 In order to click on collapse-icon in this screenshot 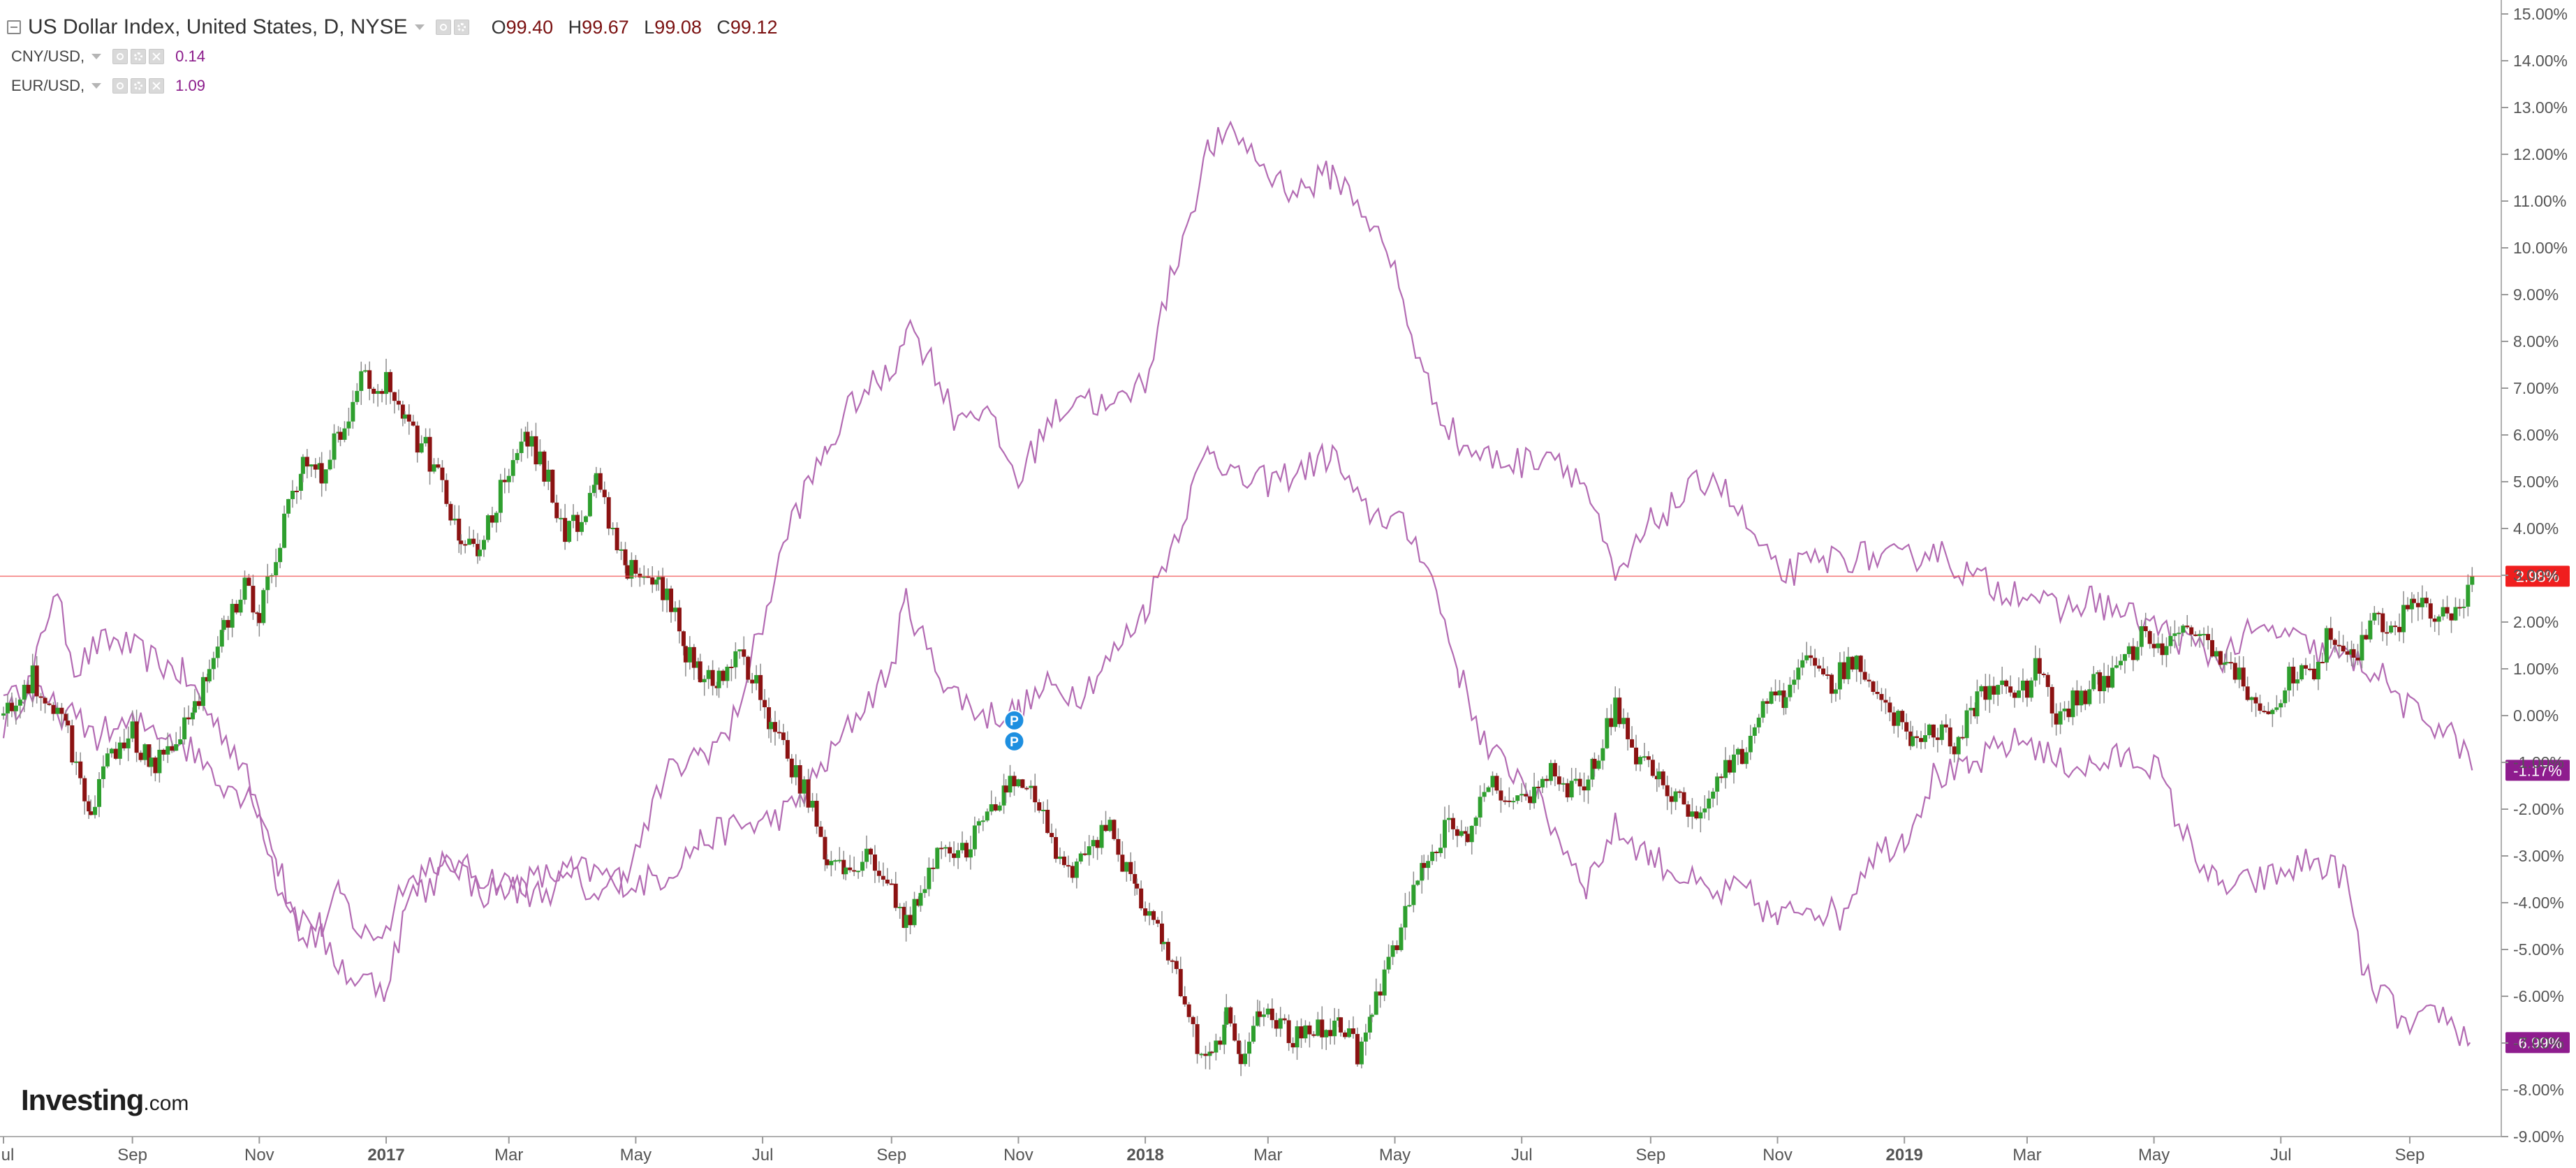, I will do `click(14, 27)`.